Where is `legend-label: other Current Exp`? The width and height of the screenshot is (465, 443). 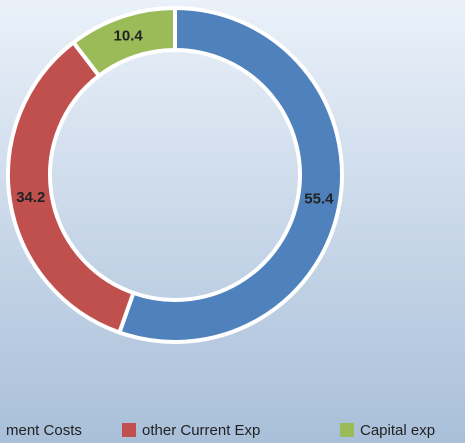
legend-label: other Current Exp is located at coordinates (201, 430).